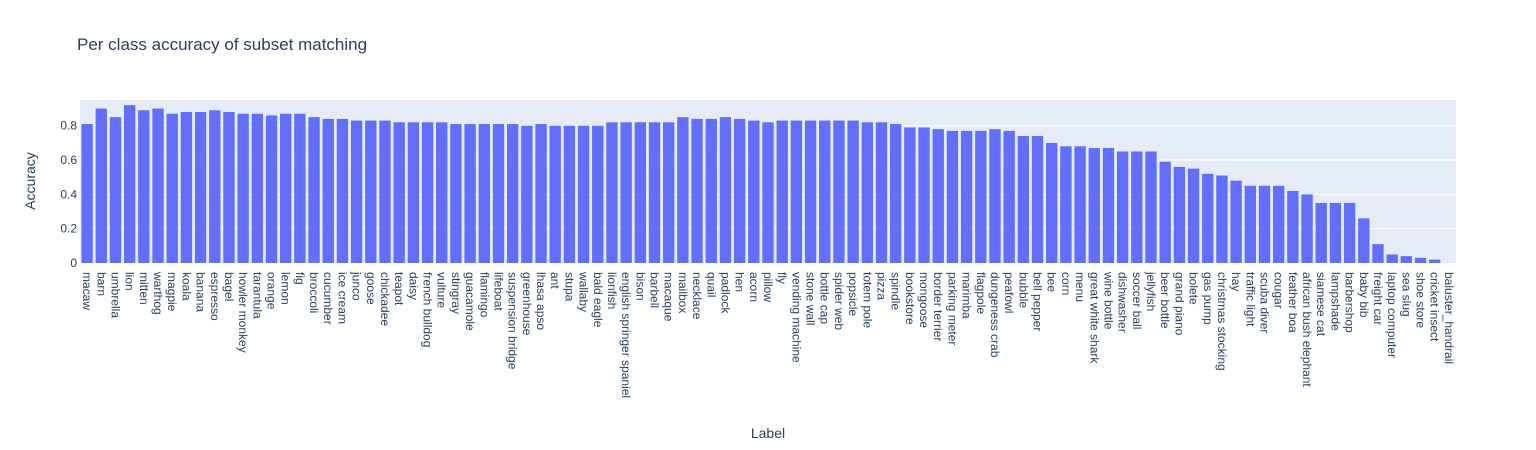  What do you see at coordinates (938, 306) in the screenshot?
I see `x-tick-label: border terrier` at bounding box center [938, 306].